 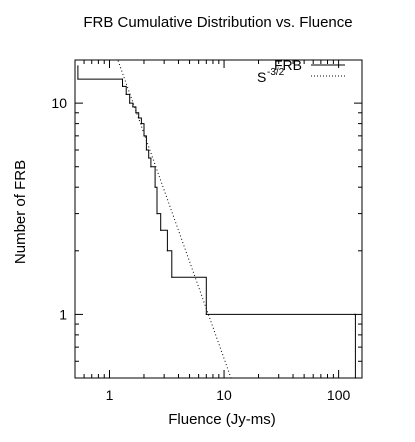 What do you see at coordinates (222, 419) in the screenshot?
I see `x-axis-label: Fluence (Jy-ms)` at bounding box center [222, 419].